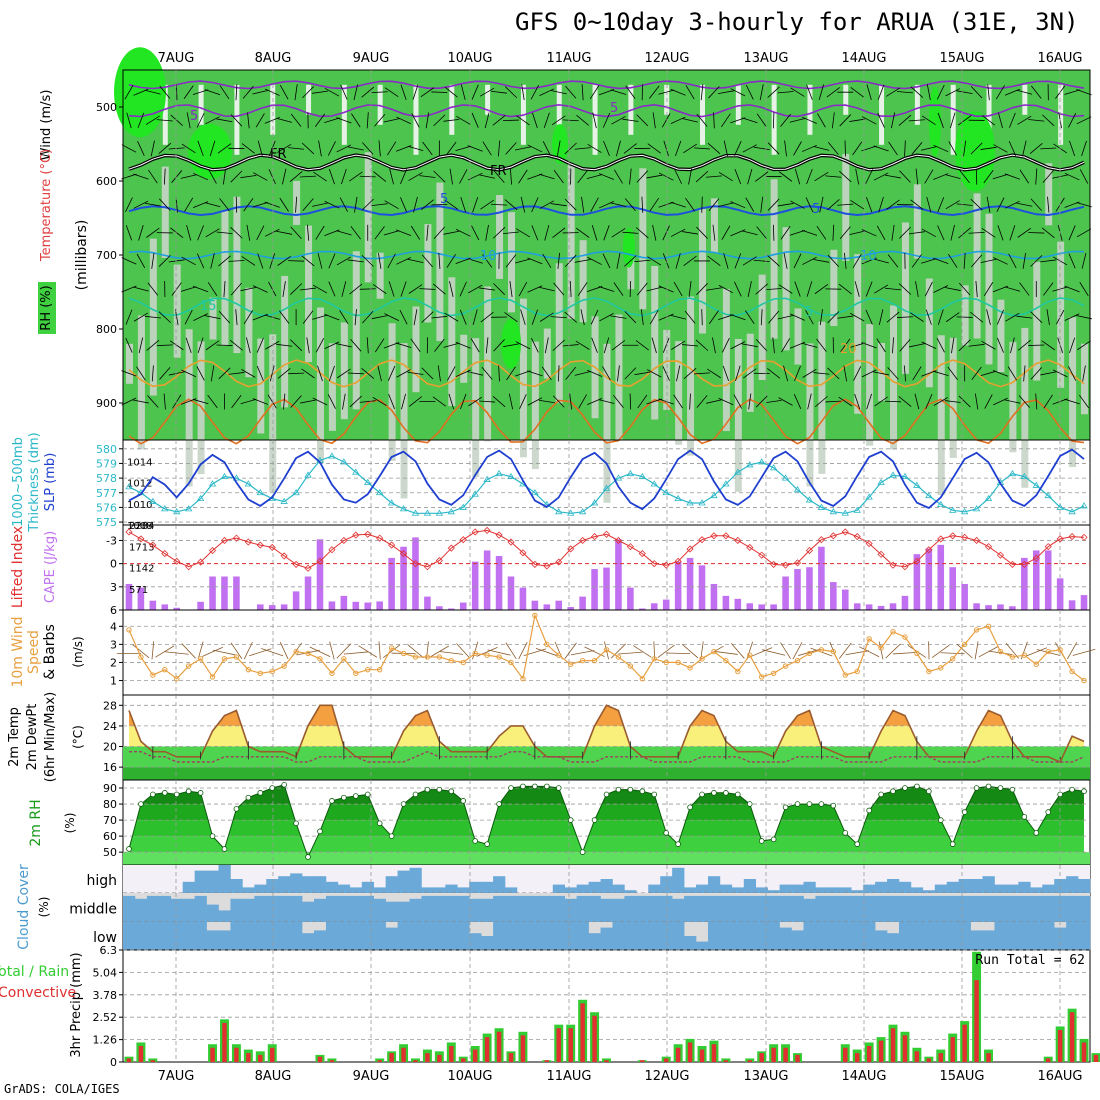  What do you see at coordinates (607, 756) in the screenshot?
I see `dewpt-line` at bounding box center [607, 756].